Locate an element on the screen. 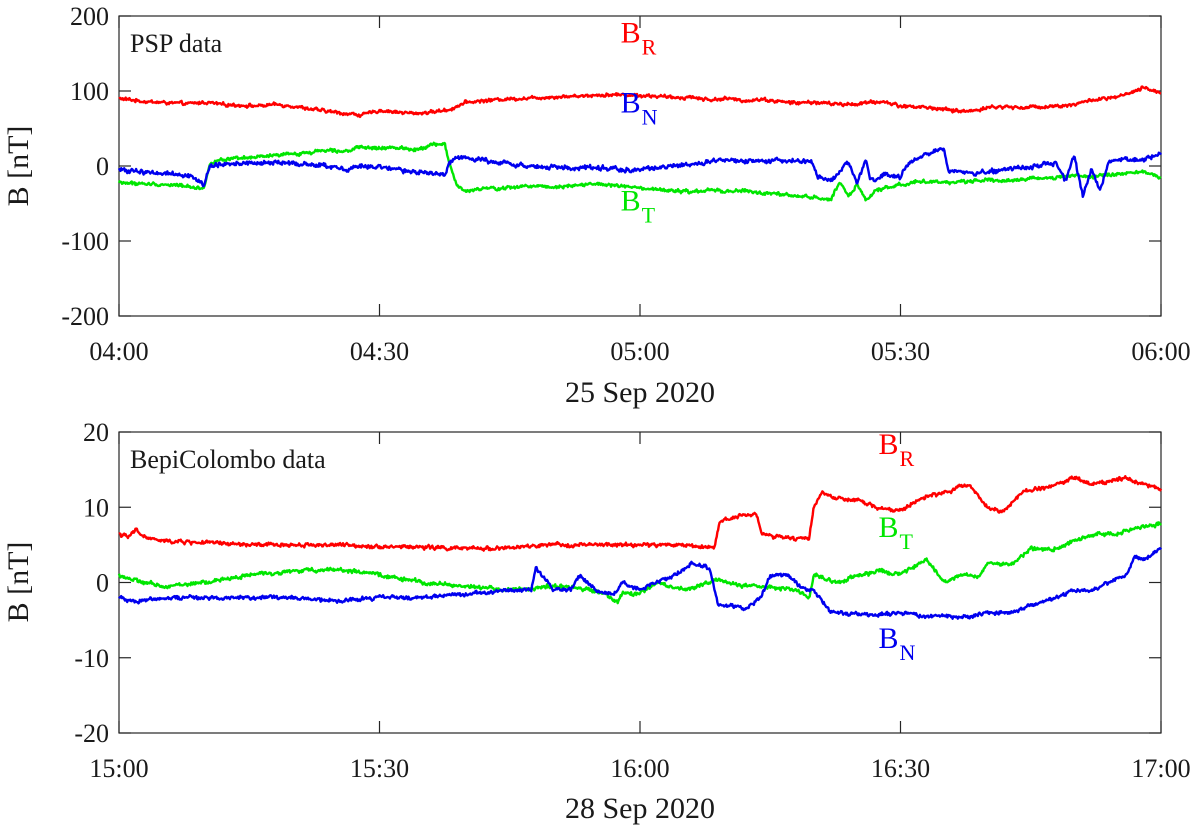 Image resolution: width=1200 pixels, height=832 pixels. x-tick-label: 17:00 is located at coordinates (1160, 768).